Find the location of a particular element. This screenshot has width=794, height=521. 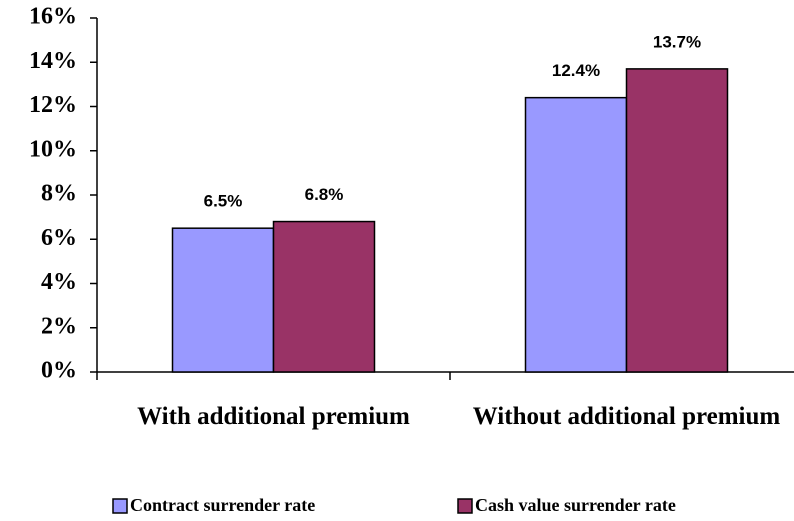

y-tick-label: 16% is located at coordinates (53, 17).